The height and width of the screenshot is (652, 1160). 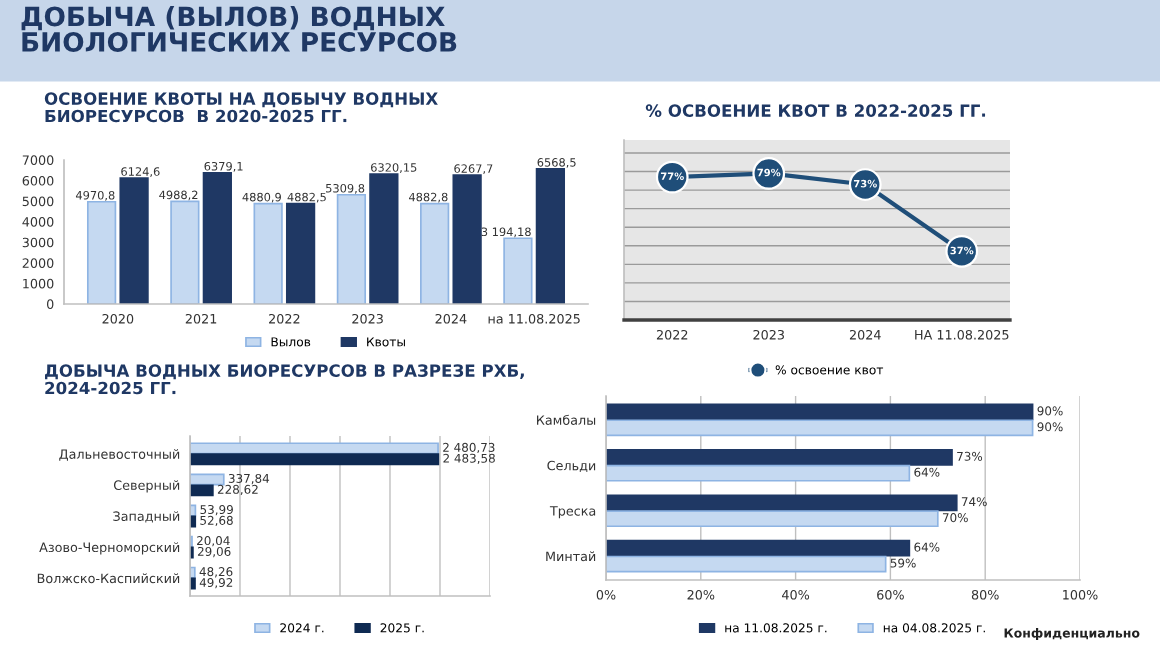 I want to click on chart-title: % ОСВОЕНИЕ КВОТ В 2022-2025 ГГ., so click(x=815, y=110).